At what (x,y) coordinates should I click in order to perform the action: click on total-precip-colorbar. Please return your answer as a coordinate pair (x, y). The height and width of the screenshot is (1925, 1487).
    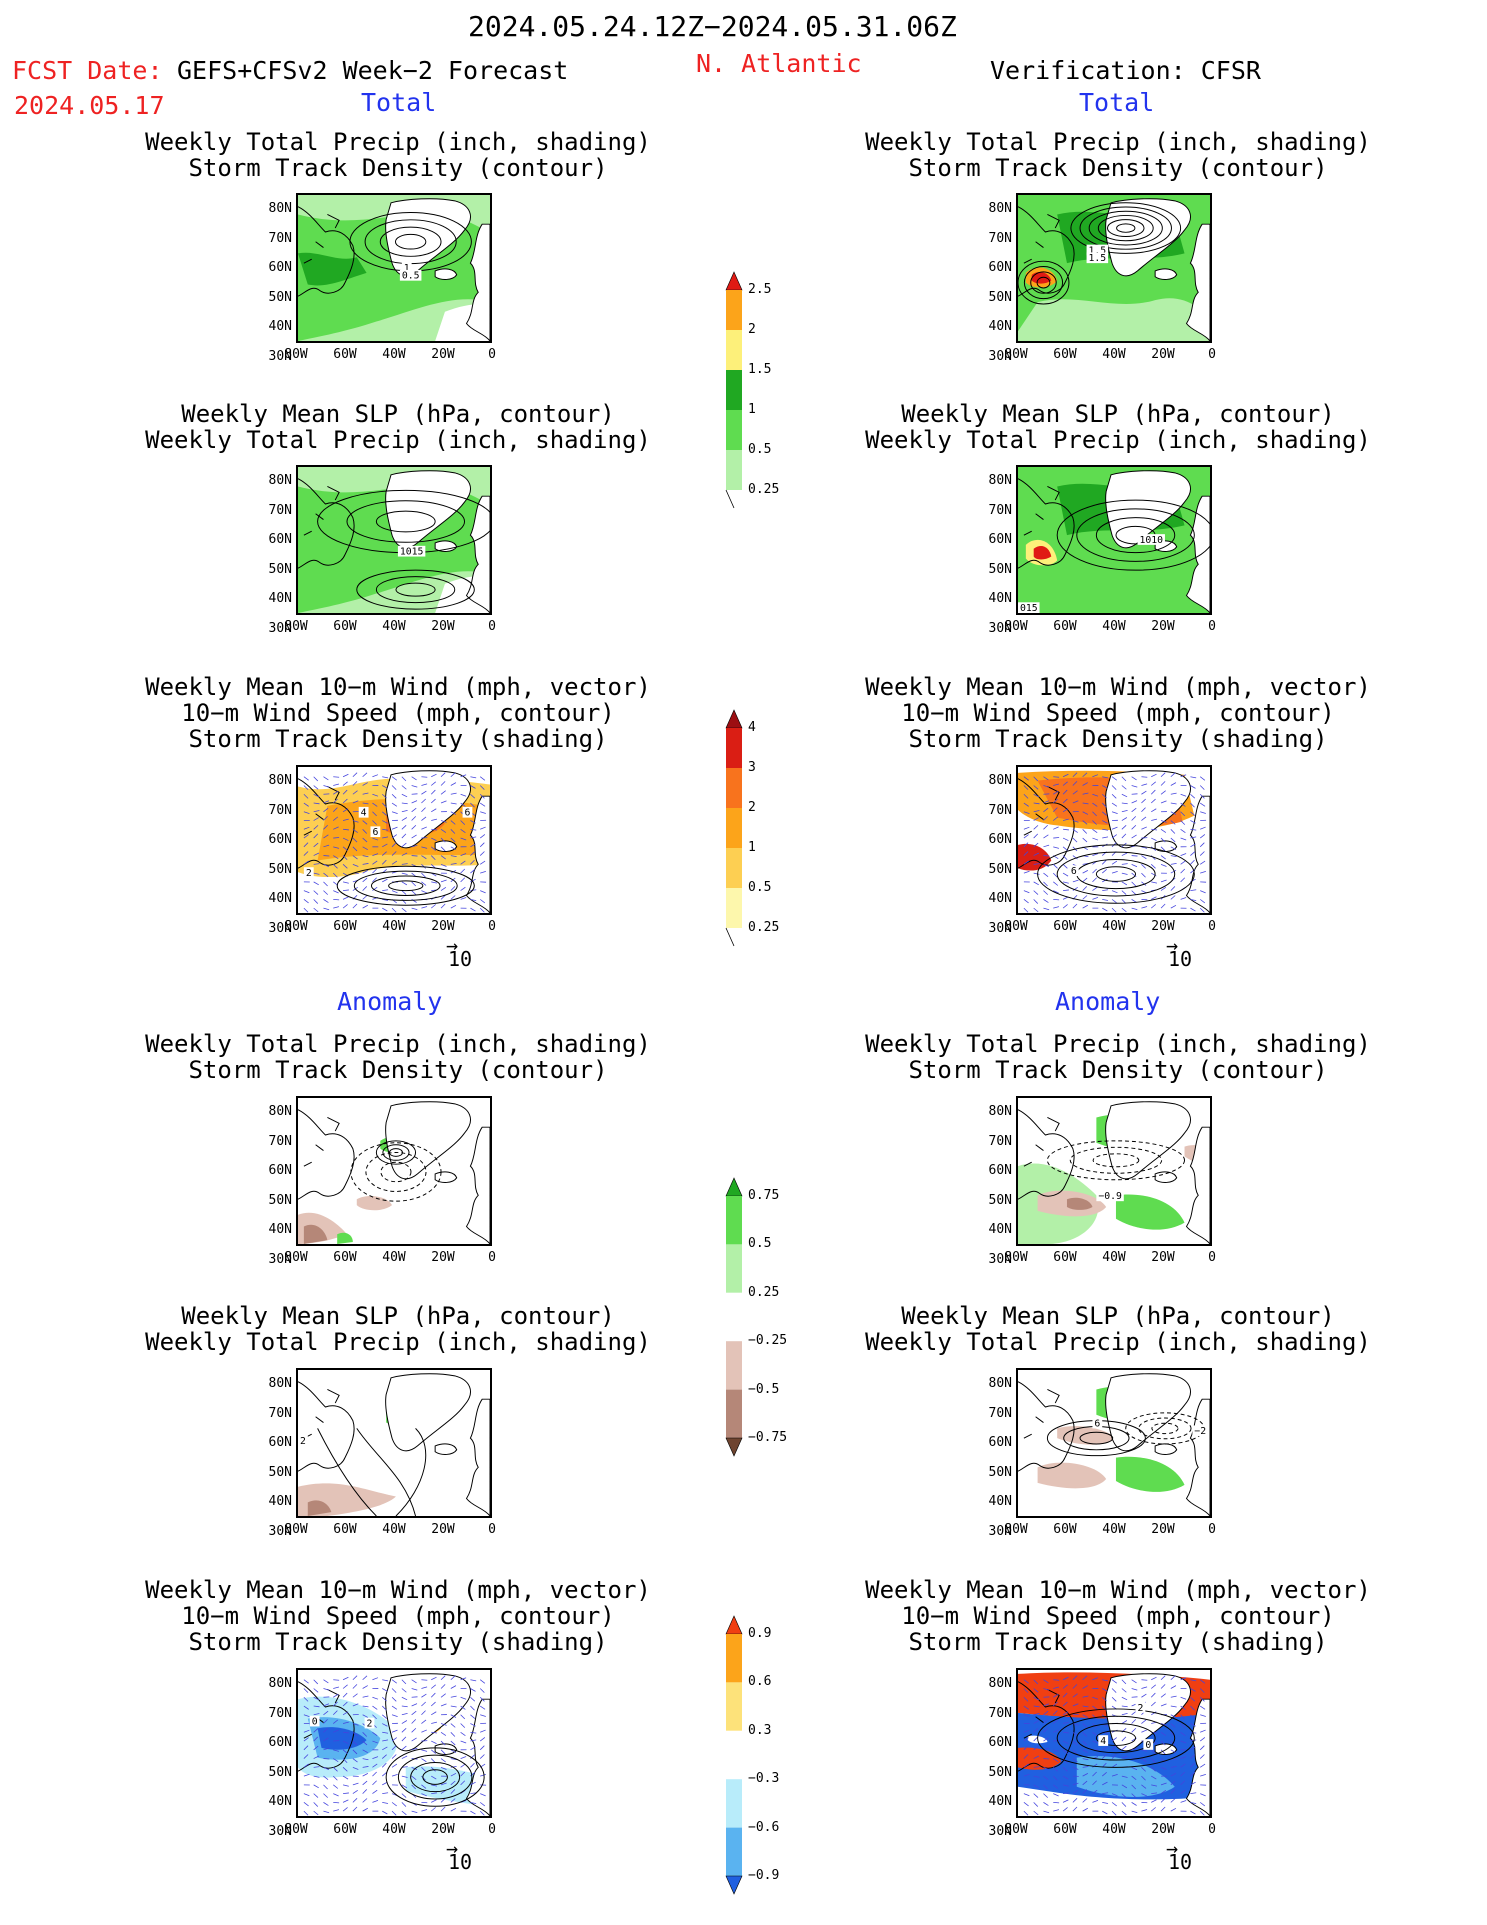
    Looking at the image, I should click on (734, 390).